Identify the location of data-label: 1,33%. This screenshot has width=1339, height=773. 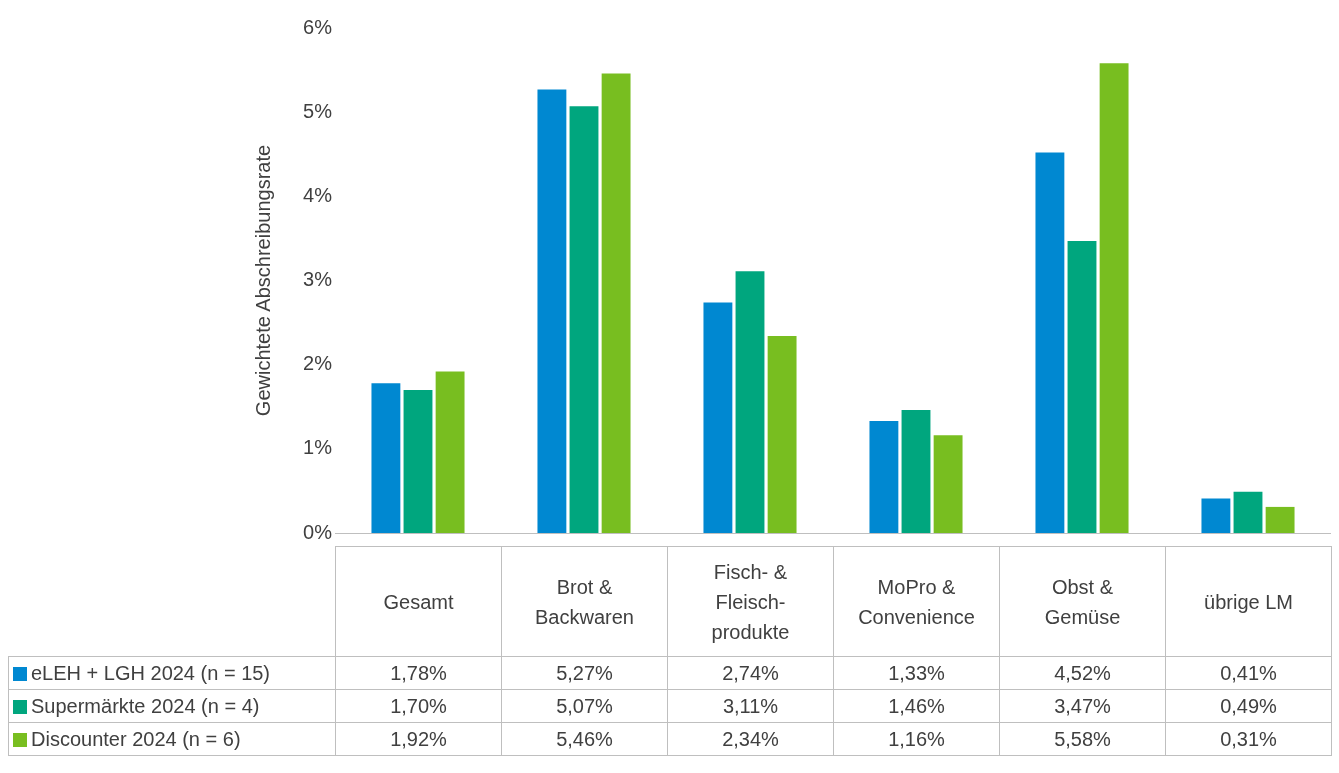
(916, 673).